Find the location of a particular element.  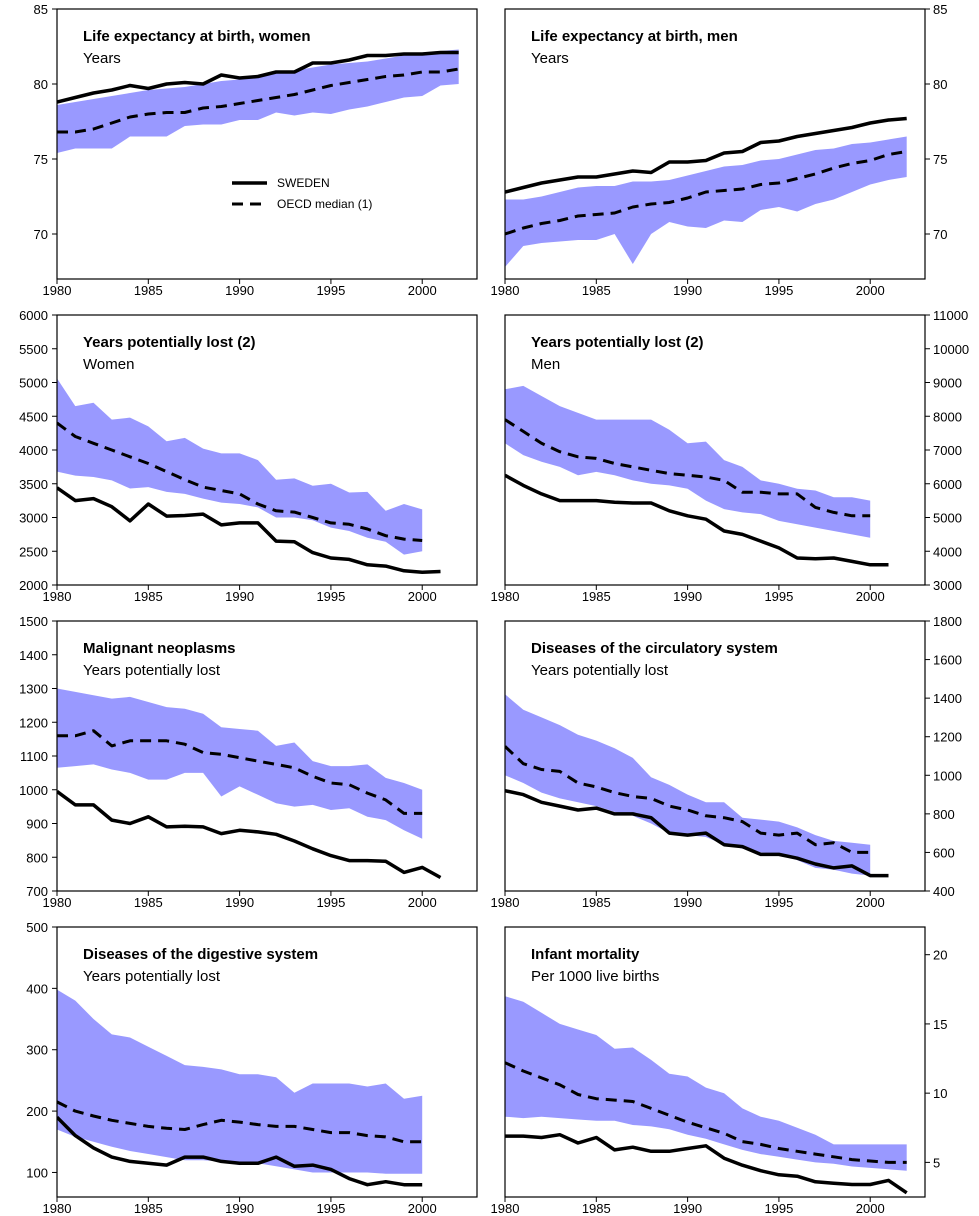

y-tick-label: 500 is located at coordinates (37, 927).